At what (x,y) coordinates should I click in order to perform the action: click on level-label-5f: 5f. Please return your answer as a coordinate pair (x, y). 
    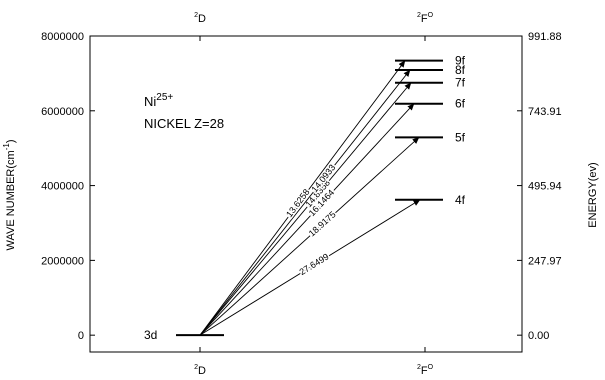
    Looking at the image, I should click on (460, 137).